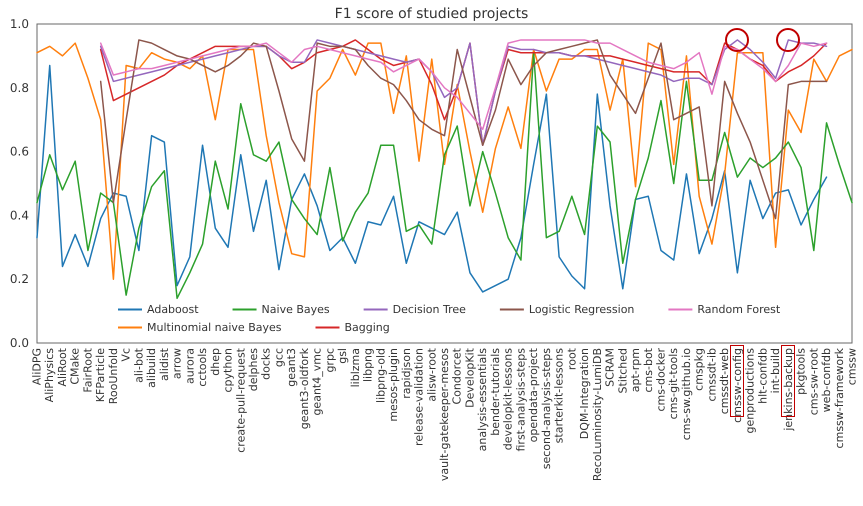 Image resolution: width=863 pixels, height=506 pixels. Describe the element at coordinates (291, 367) in the screenshot. I see `x-tick-label: geant3` at that location.